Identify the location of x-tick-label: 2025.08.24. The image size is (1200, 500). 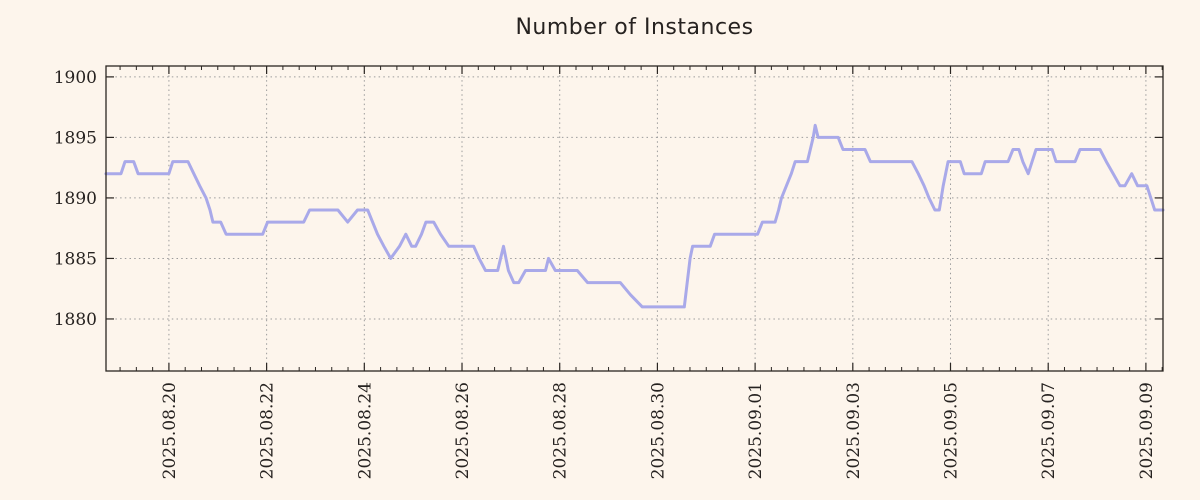
(365, 430).